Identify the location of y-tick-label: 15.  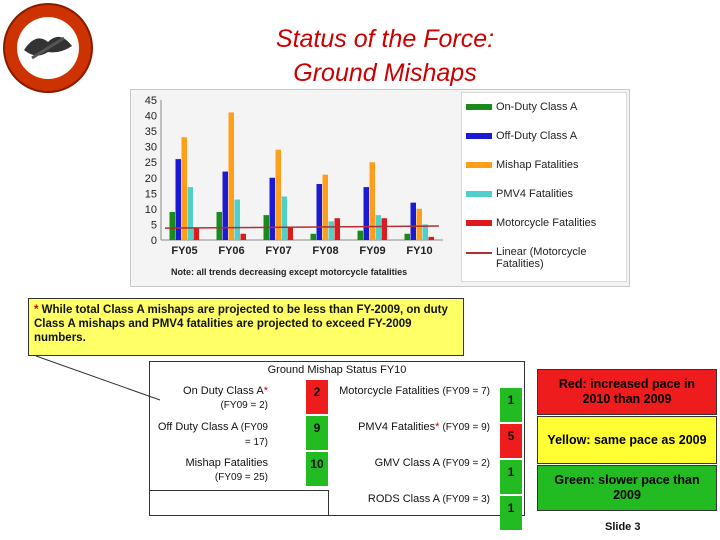
(151, 194).